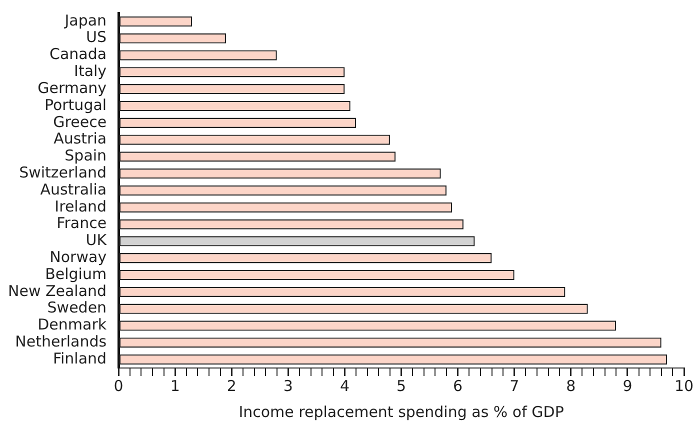  Describe the element at coordinates (76, 273) in the screenshot. I see `y-tick-label: Belgium` at that location.